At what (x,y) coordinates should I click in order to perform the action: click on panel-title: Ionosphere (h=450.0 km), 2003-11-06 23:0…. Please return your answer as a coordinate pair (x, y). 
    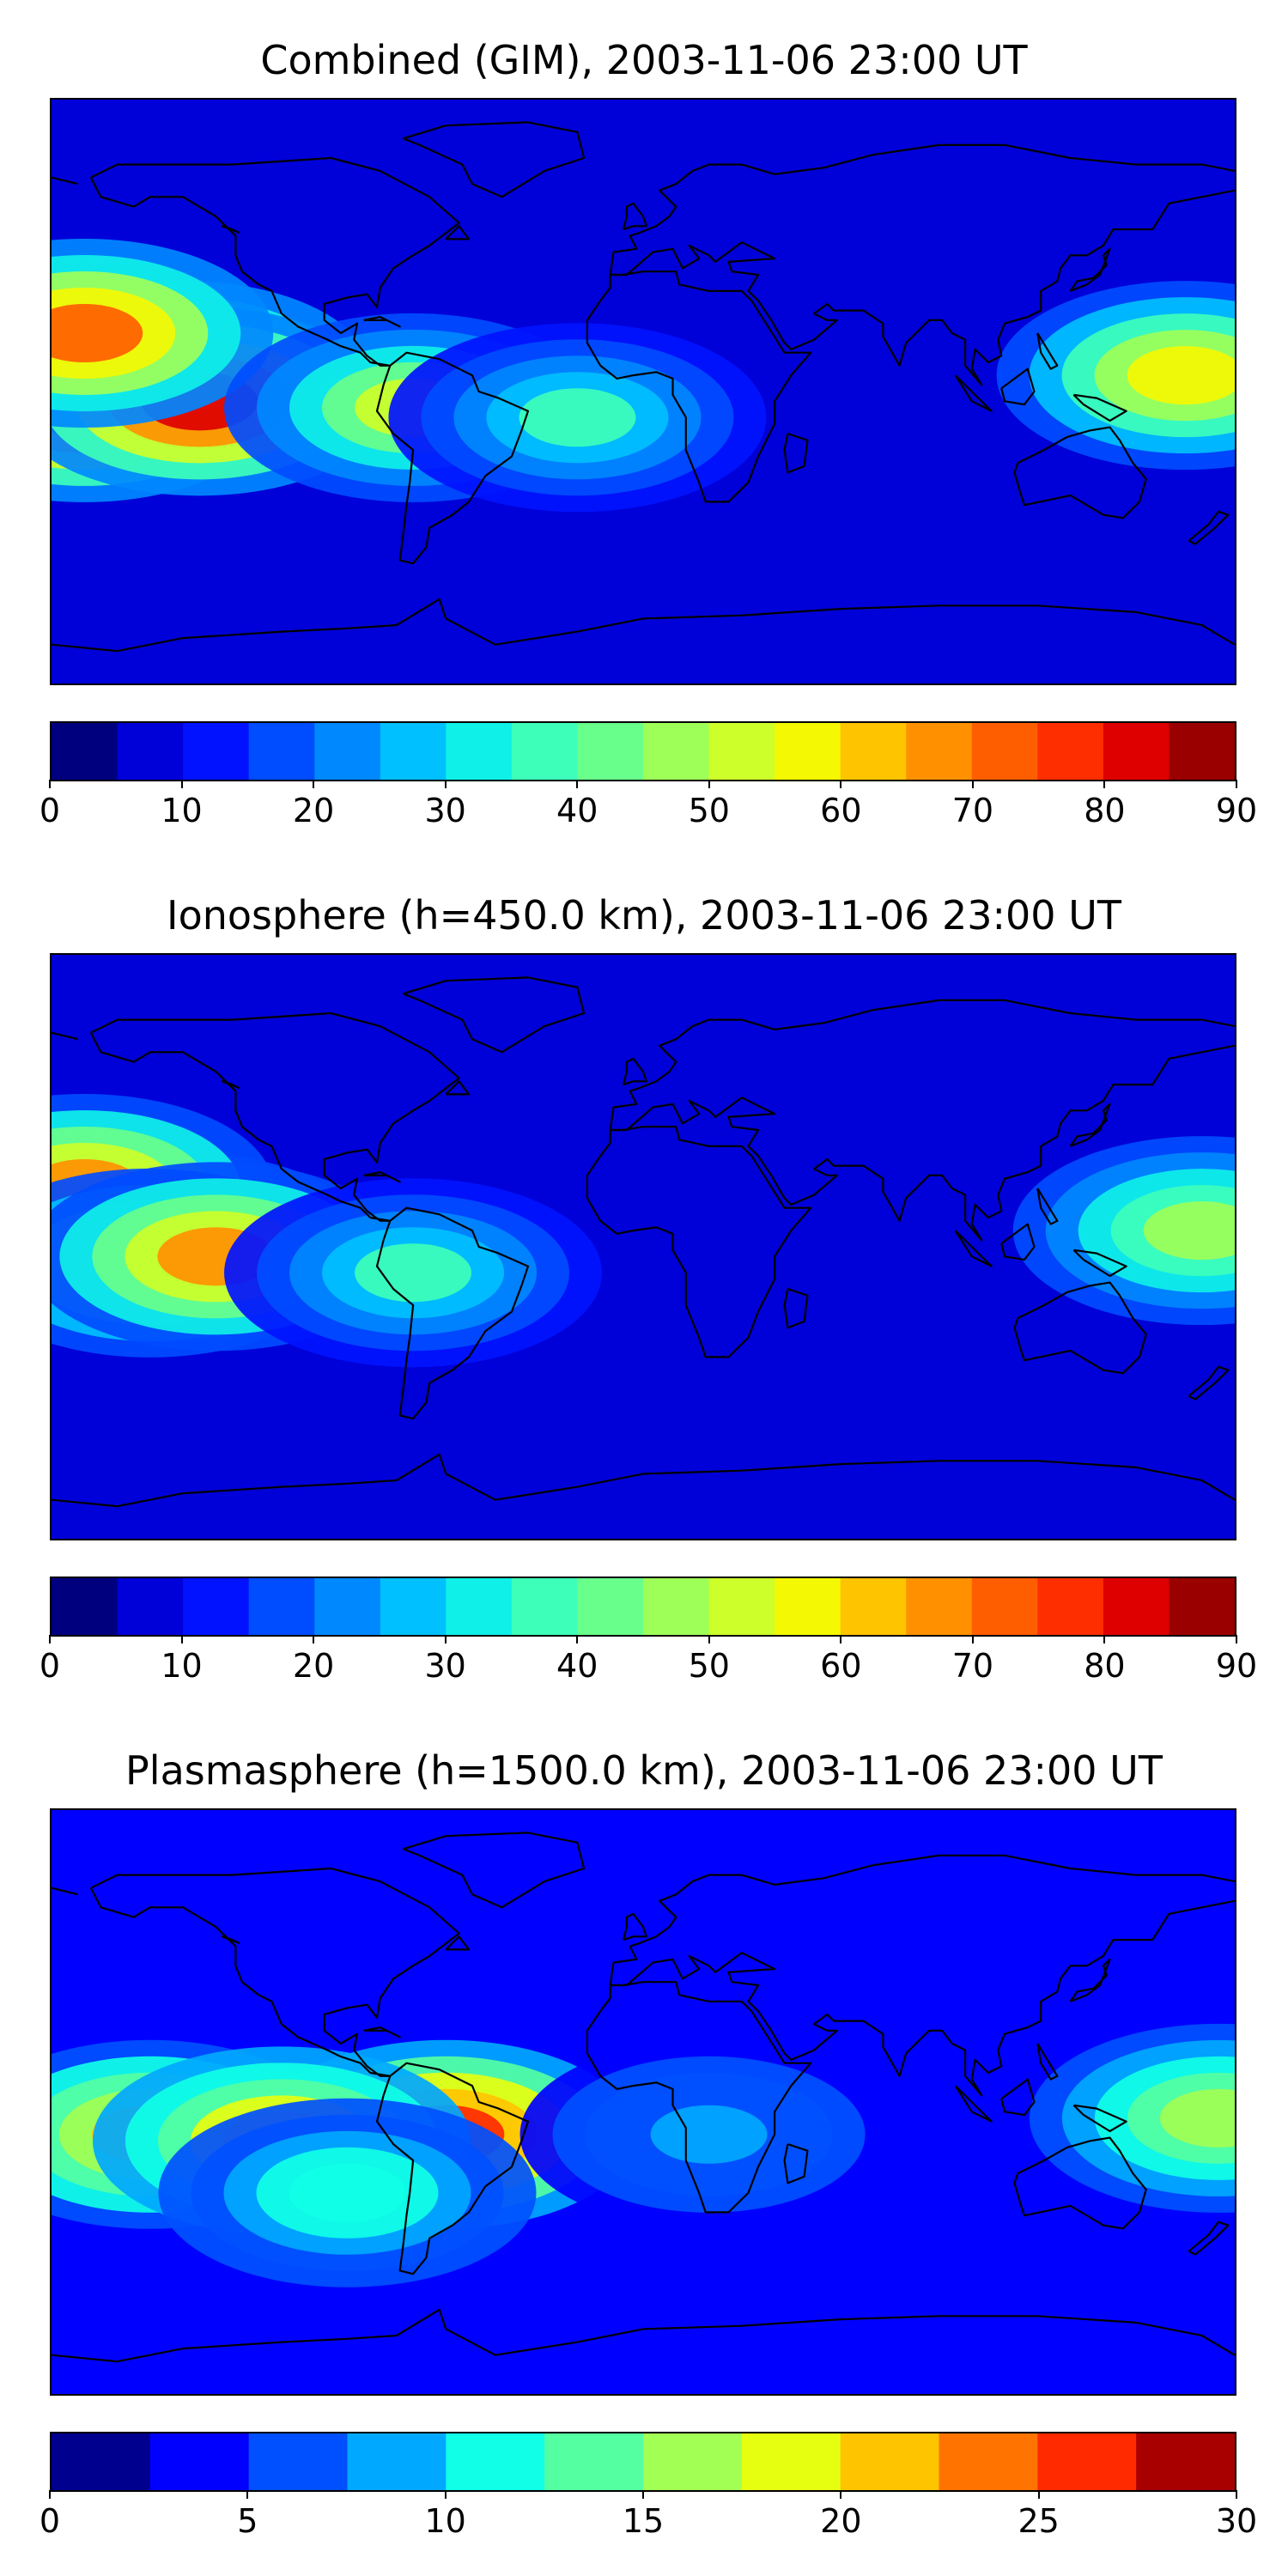
    Looking at the image, I should click on (644, 915).